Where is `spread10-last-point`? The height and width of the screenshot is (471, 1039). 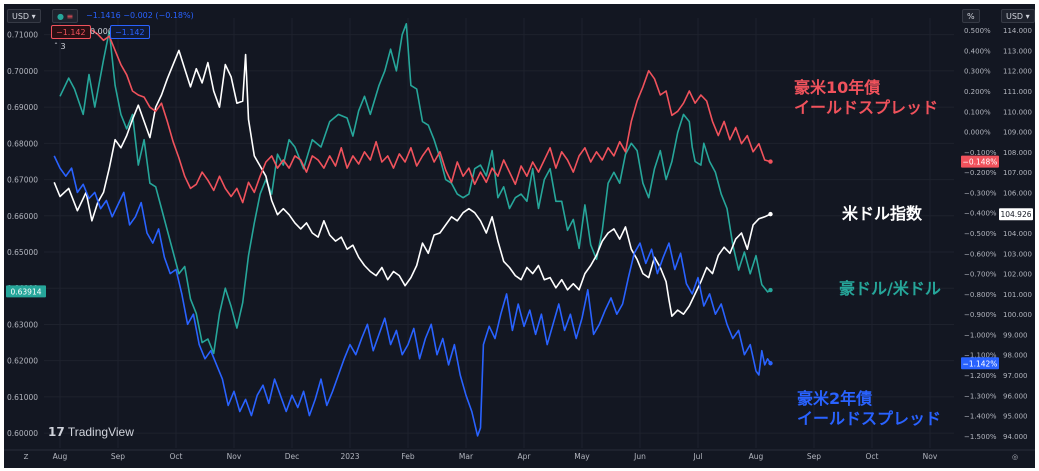 spread10-last-point is located at coordinates (770, 161).